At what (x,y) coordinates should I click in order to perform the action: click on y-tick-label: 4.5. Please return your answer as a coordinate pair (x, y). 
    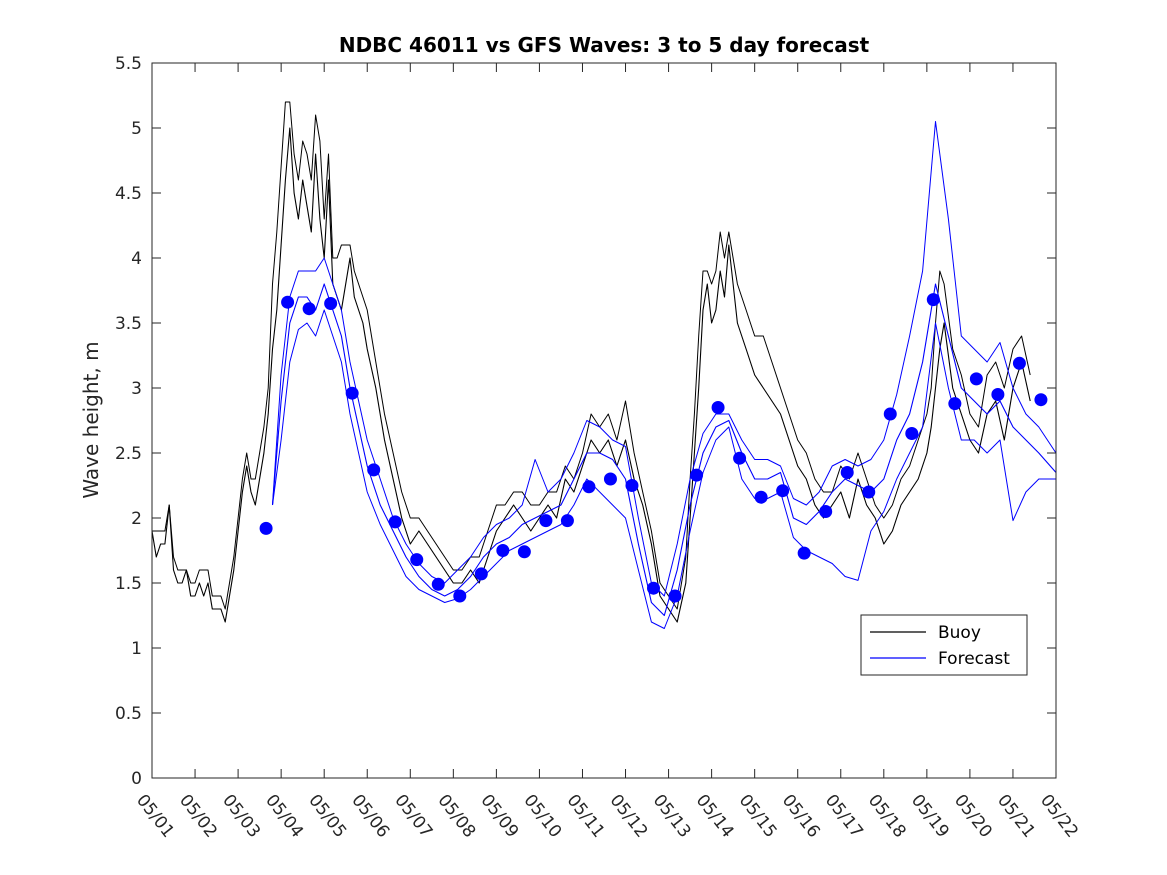
    Looking at the image, I should click on (128, 194).